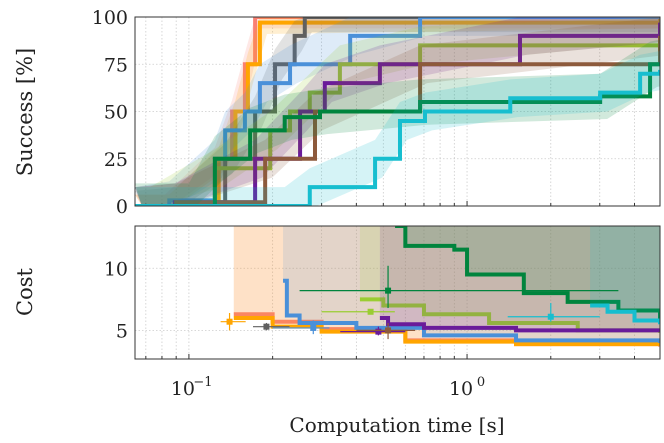 The height and width of the screenshot is (443, 664). Describe the element at coordinates (116, 65) in the screenshot. I see `y-tick-label: 75` at that location.